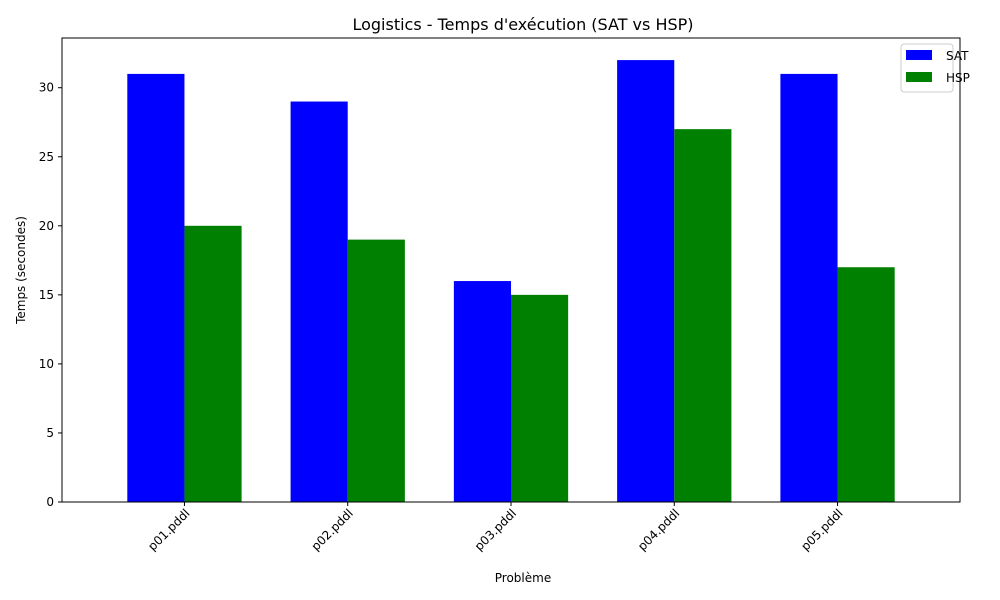  Describe the element at coordinates (376, 370) in the screenshot. I see `bar-hsp-p02-pddl` at that location.